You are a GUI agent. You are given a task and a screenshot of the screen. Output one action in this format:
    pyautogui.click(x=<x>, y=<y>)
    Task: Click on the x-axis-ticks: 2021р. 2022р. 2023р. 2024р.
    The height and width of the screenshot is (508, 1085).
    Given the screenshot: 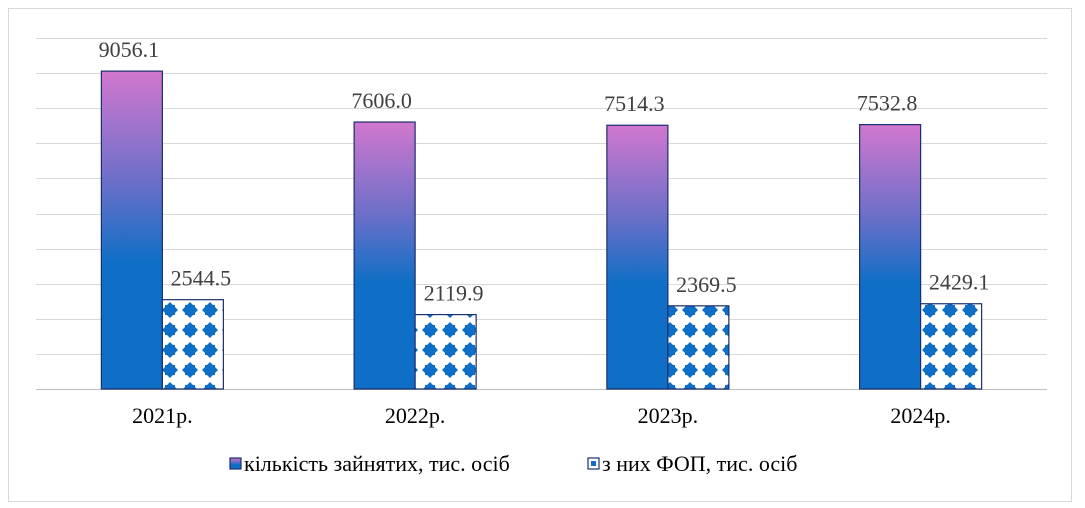 What is the action you would take?
    pyautogui.click(x=541, y=415)
    